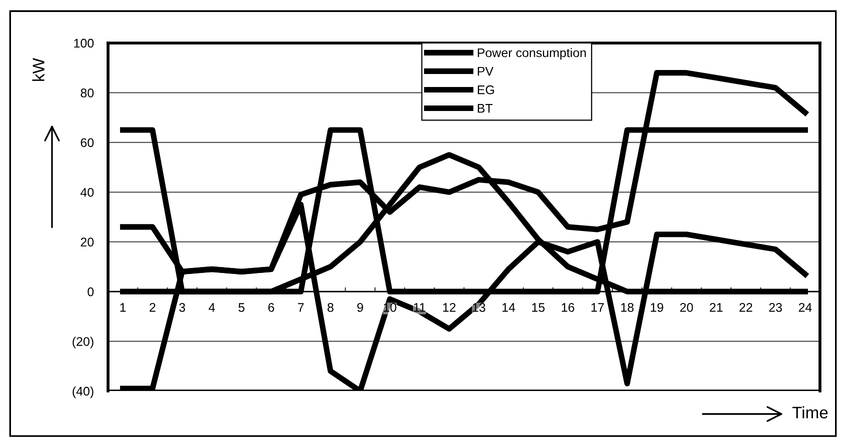 The width and height of the screenshot is (846, 445). Describe the element at coordinates (479, 307) in the screenshot. I see `x-tick-label: 13` at that location.